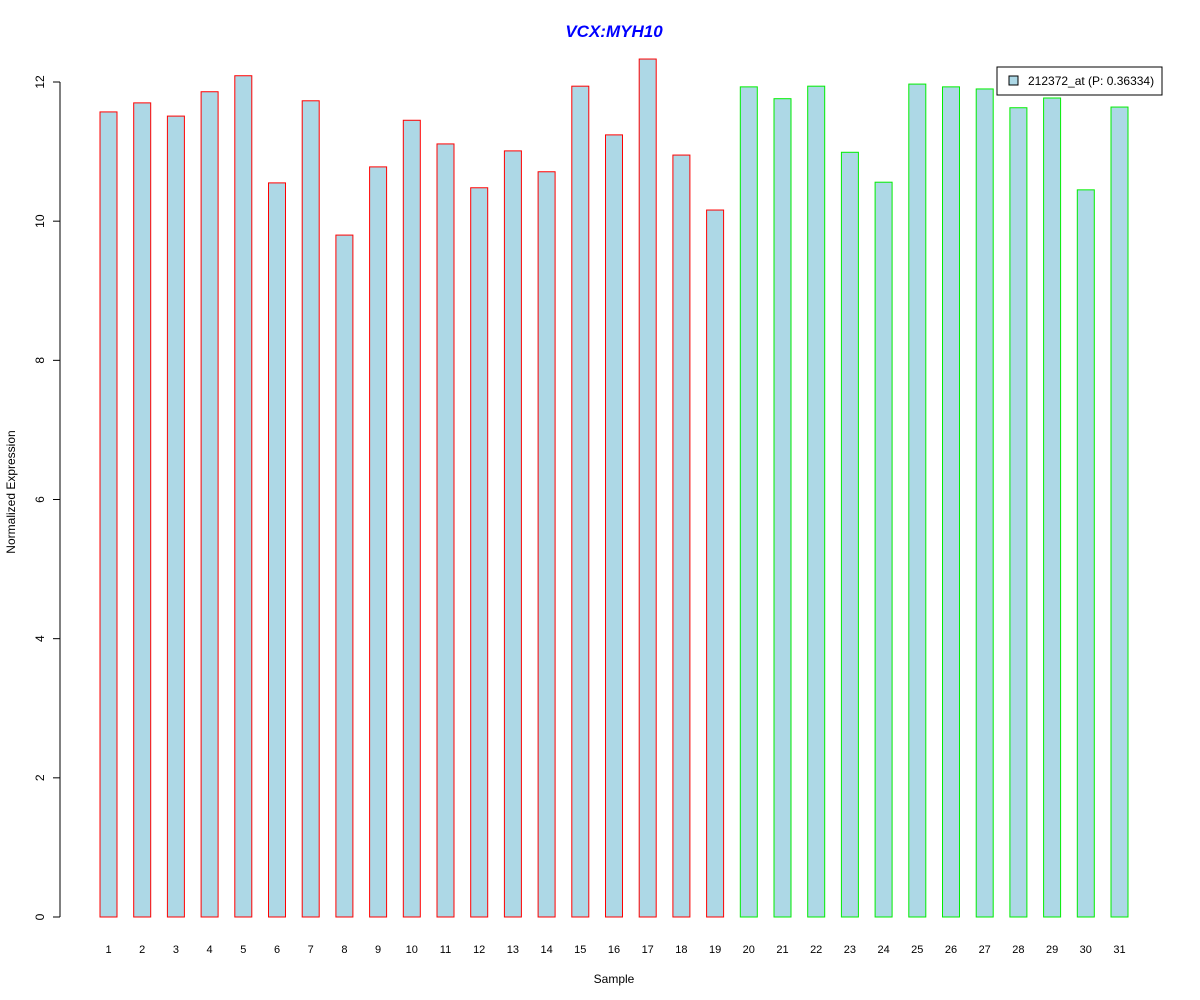 The height and width of the screenshot is (1000, 1200). I want to click on x-tick-label: 20, so click(749, 950).